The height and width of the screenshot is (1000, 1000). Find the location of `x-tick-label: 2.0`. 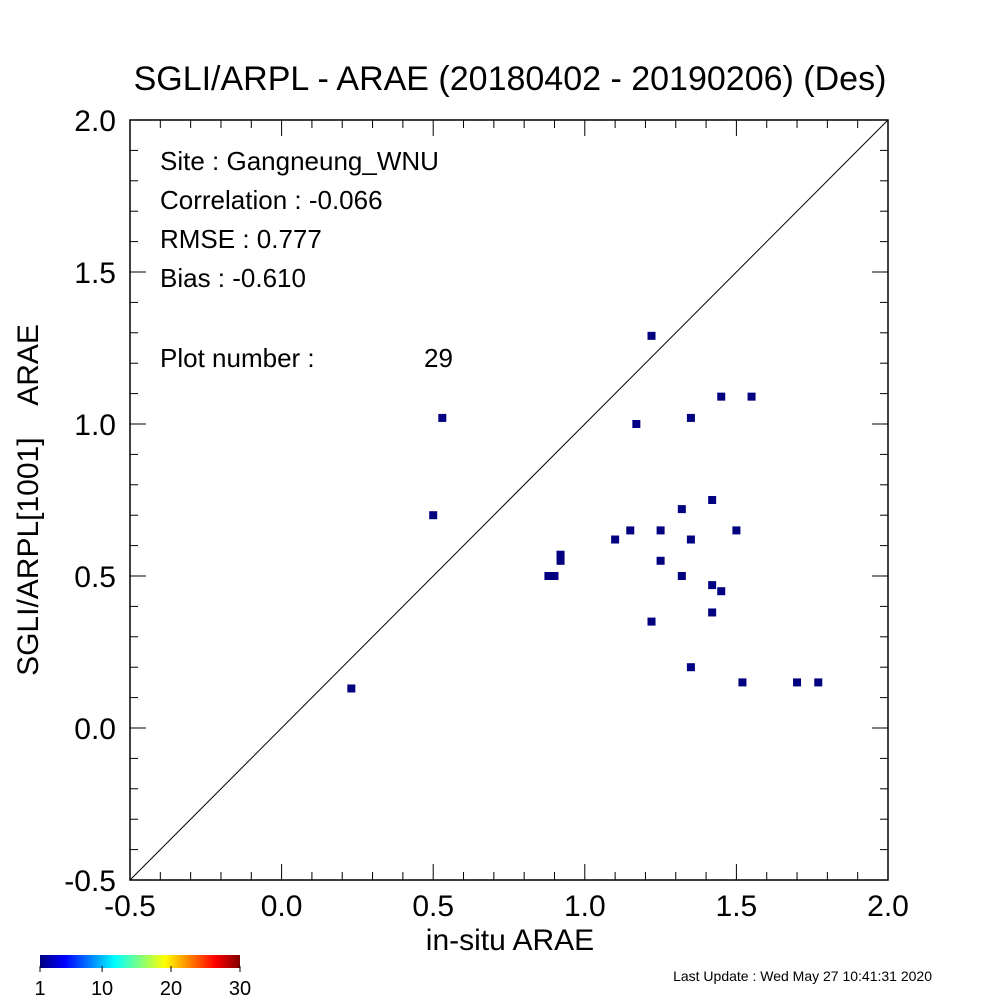

x-tick-label: 2.0 is located at coordinates (888, 906).